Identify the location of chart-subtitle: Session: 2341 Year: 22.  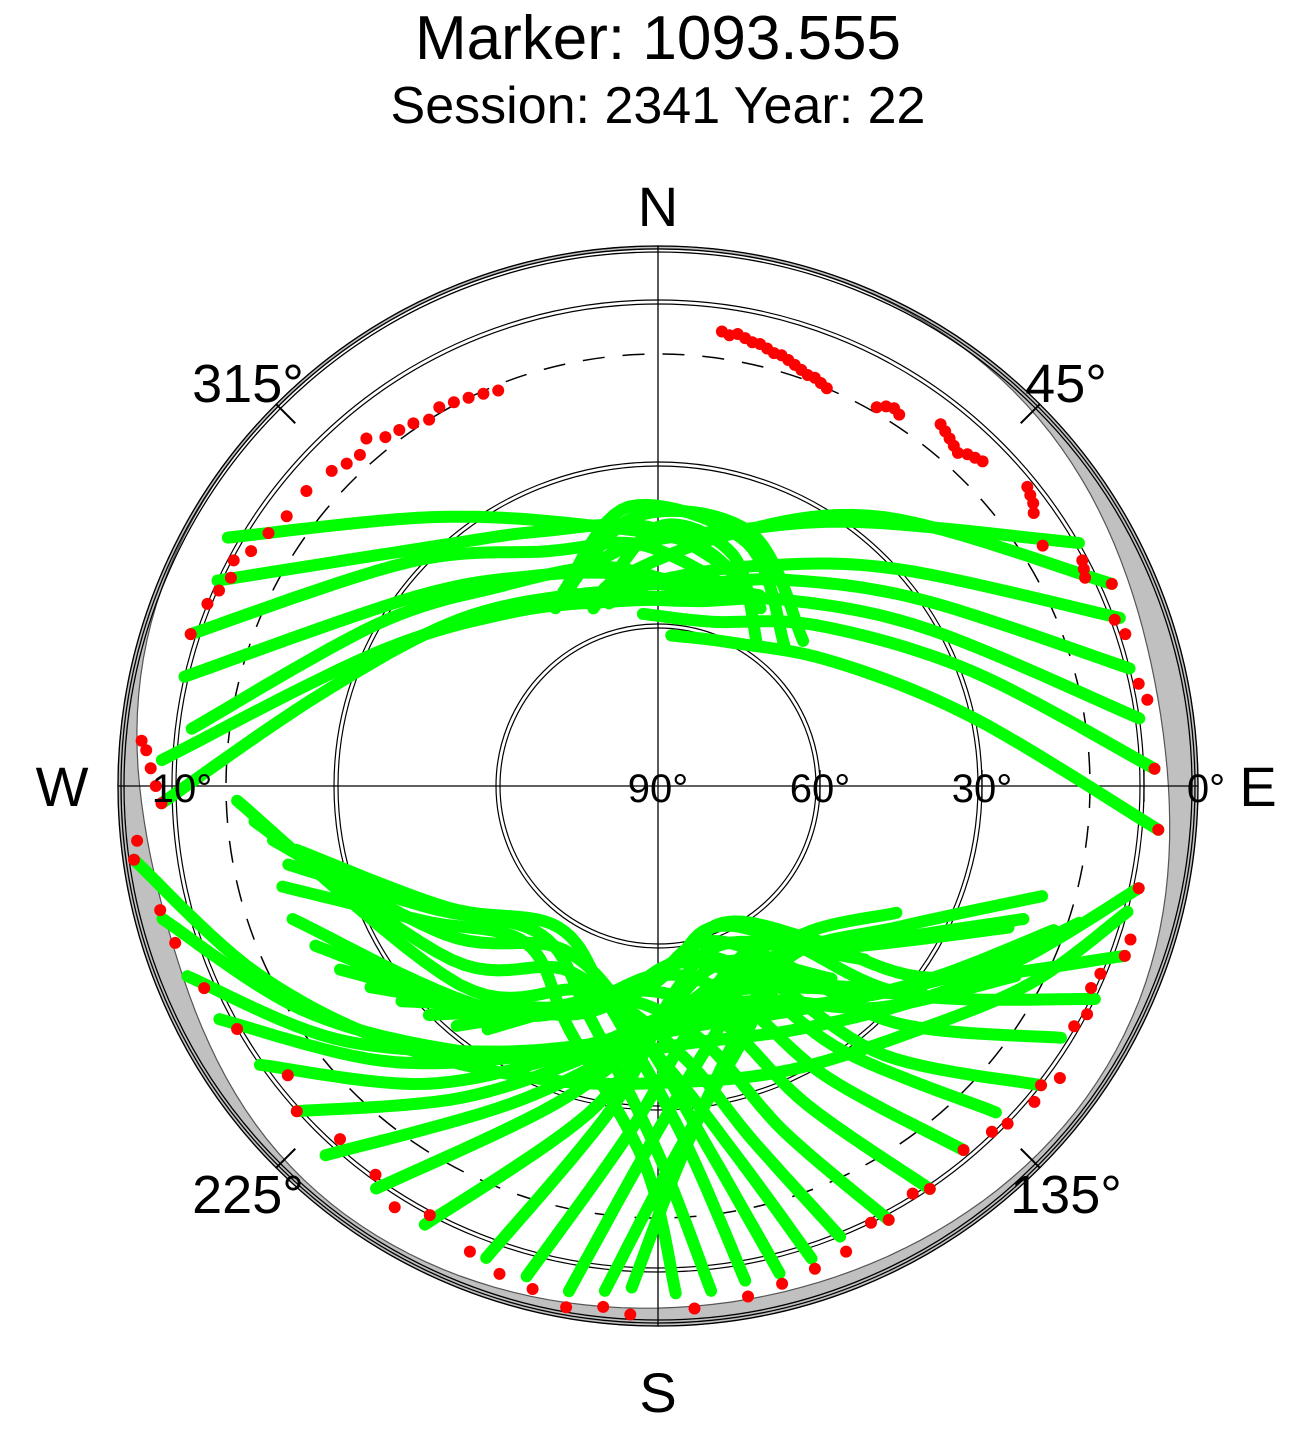
(658, 106).